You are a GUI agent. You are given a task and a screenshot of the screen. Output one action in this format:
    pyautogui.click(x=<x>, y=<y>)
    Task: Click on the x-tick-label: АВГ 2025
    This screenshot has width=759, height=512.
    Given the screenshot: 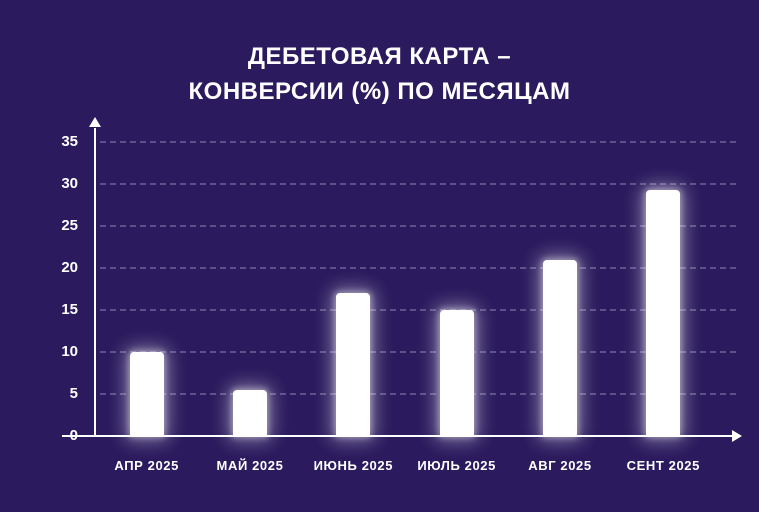 What is the action you would take?
    pyautogui.click(x=560, y=465)
    